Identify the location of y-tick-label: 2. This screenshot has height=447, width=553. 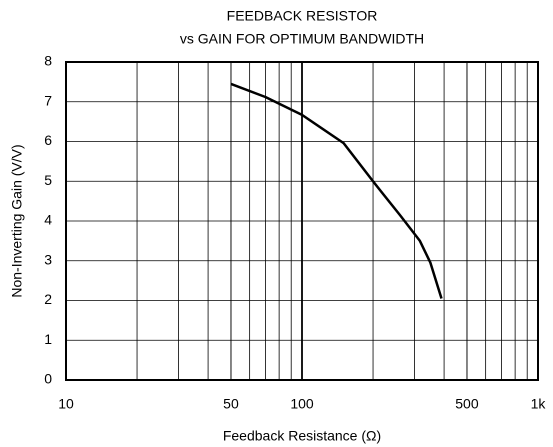
(48, 299).